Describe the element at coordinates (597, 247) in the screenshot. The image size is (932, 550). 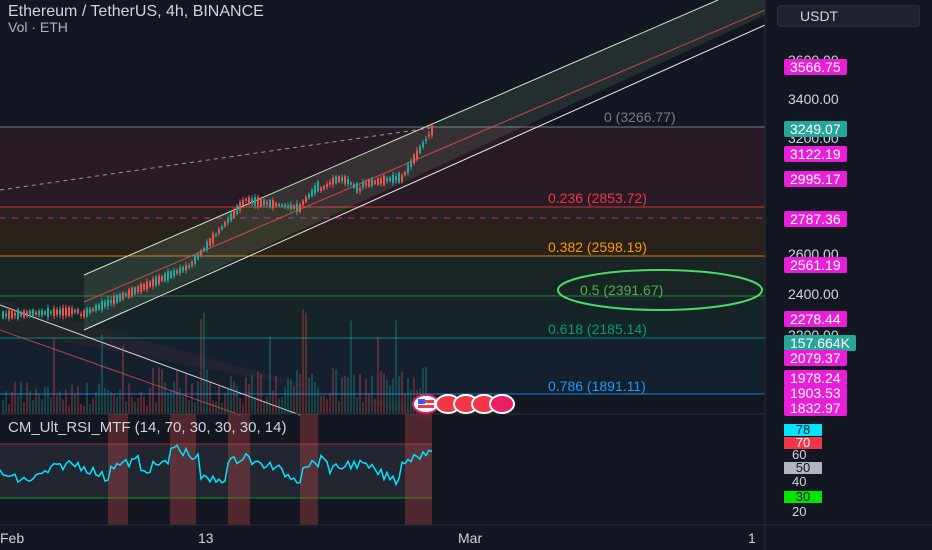
I see `fib-level-label: 0.382 (2598.19)` at that location.